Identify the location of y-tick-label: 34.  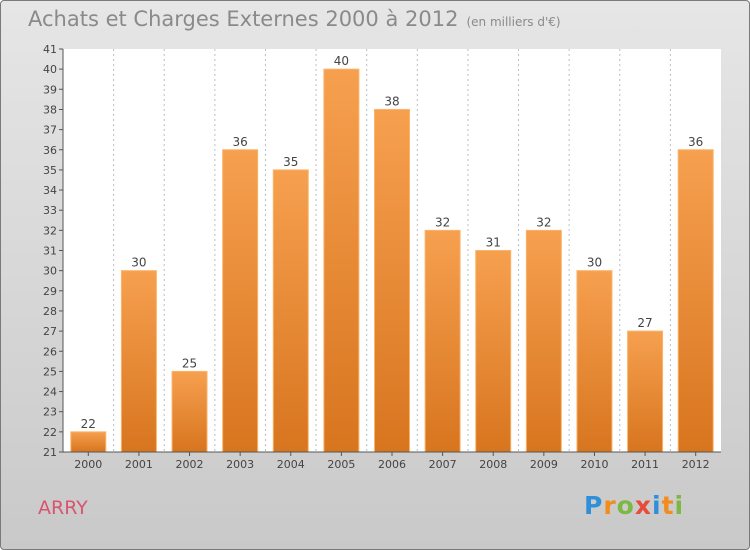
(50, 190).